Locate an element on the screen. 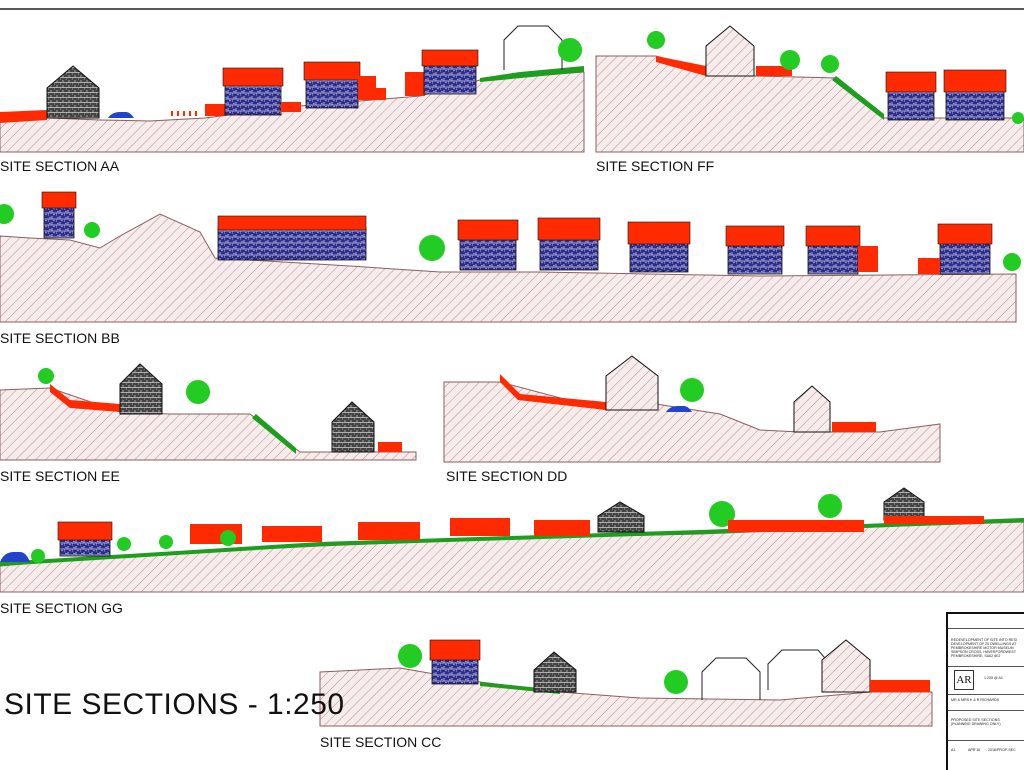 This screenshot has height=770, width=1024. title-block-scale: 1:200 @ A1 is located at coordinates (993, 678).